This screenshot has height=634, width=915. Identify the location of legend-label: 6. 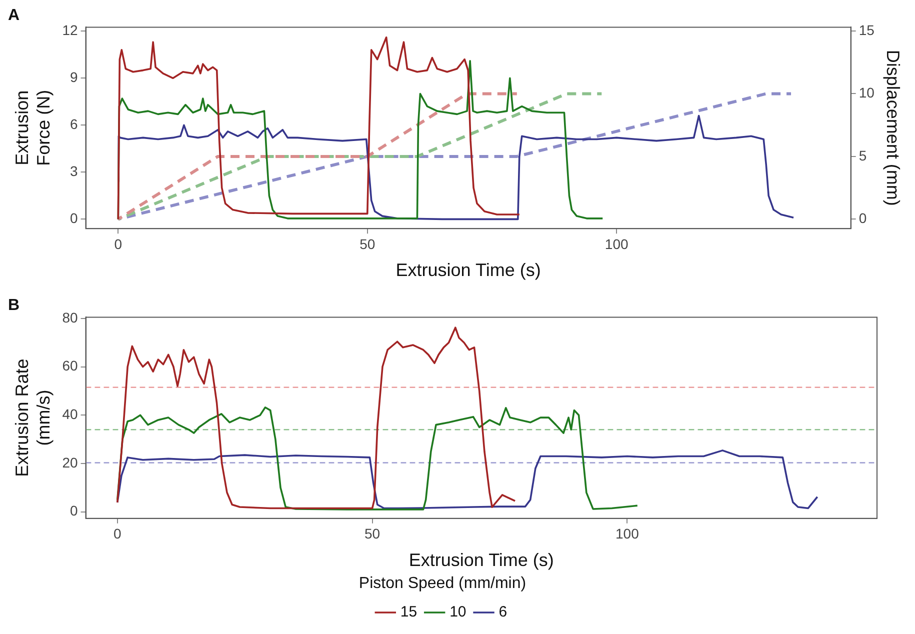
(503, 612).